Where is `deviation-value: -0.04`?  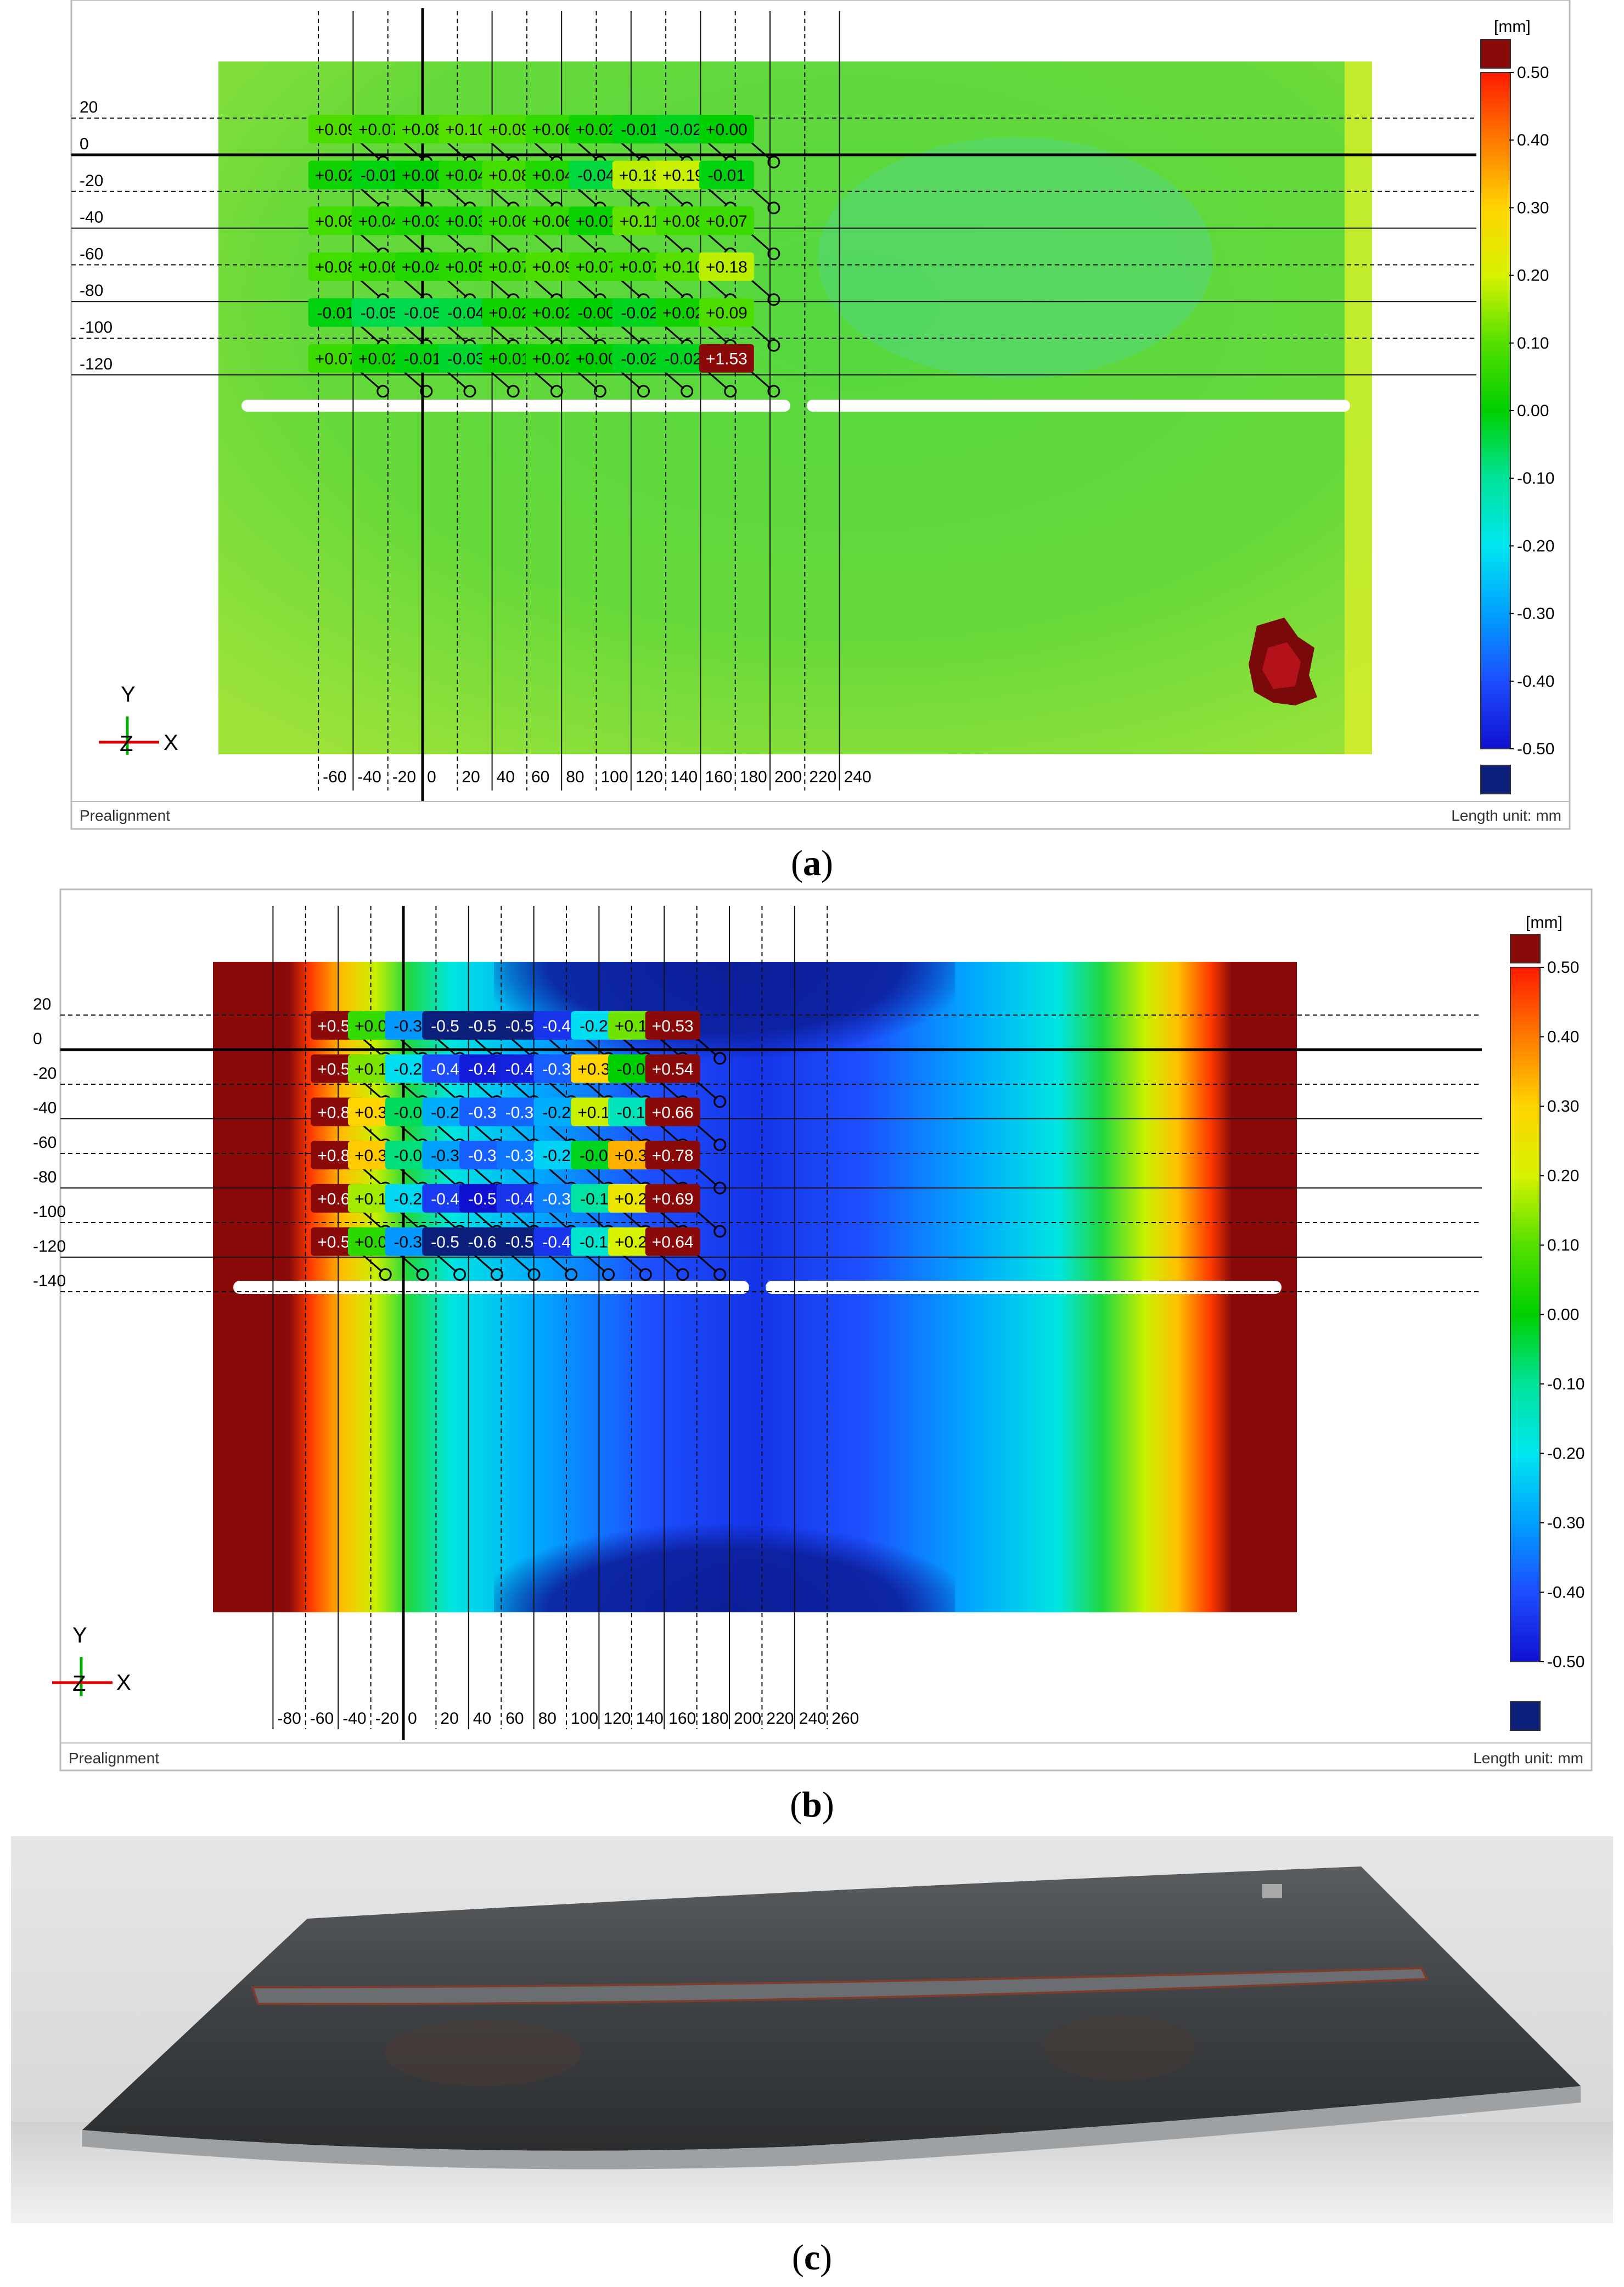 deviation-value: -0.04 is located at coordinates (596, 176).